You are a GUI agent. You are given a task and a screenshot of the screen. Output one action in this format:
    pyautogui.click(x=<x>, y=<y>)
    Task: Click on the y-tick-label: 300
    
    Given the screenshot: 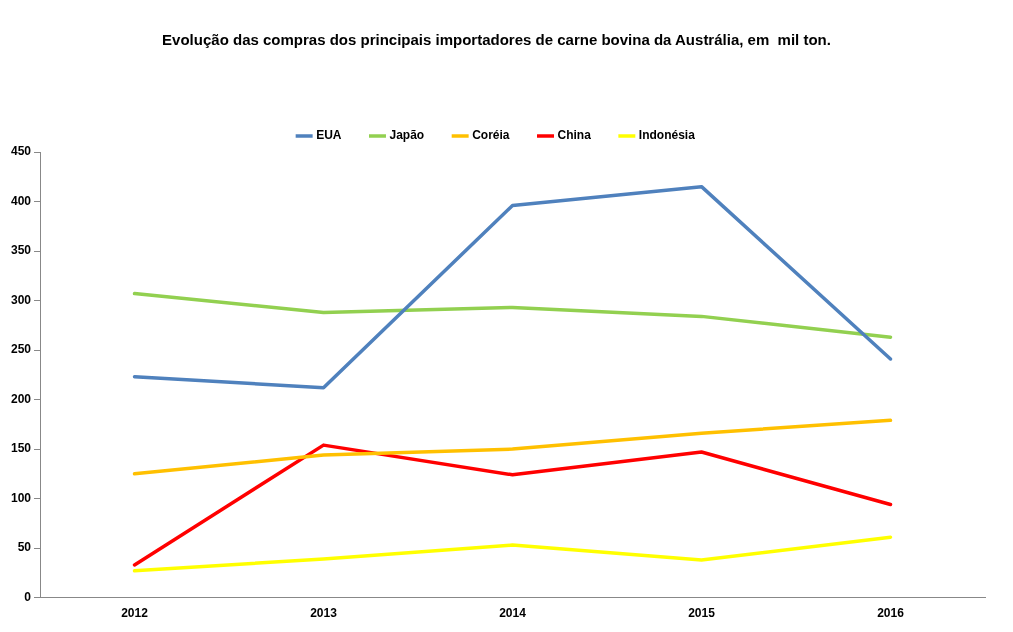 What is the action you would take?
    pyautogui.click(x=21, y=299)
    